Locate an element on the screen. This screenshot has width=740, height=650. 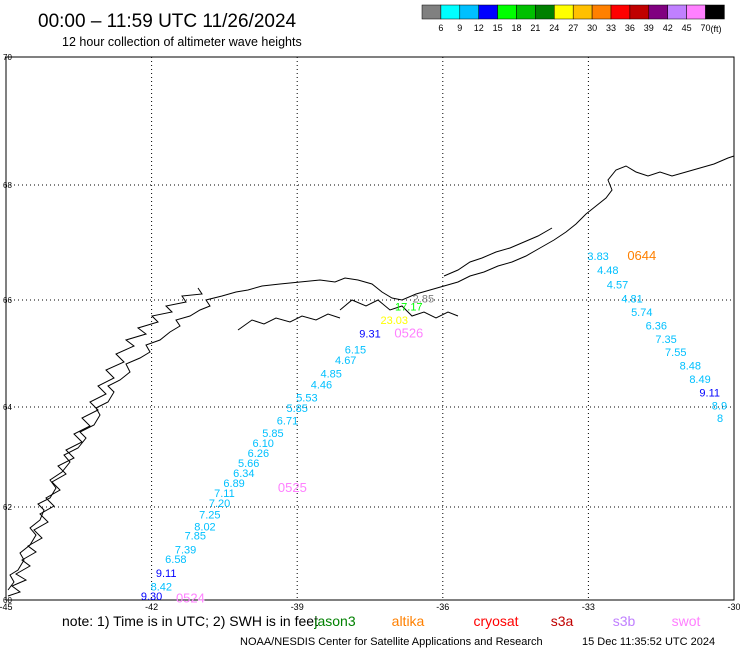
legend-label: 18 is located at coordinates (516, 28).